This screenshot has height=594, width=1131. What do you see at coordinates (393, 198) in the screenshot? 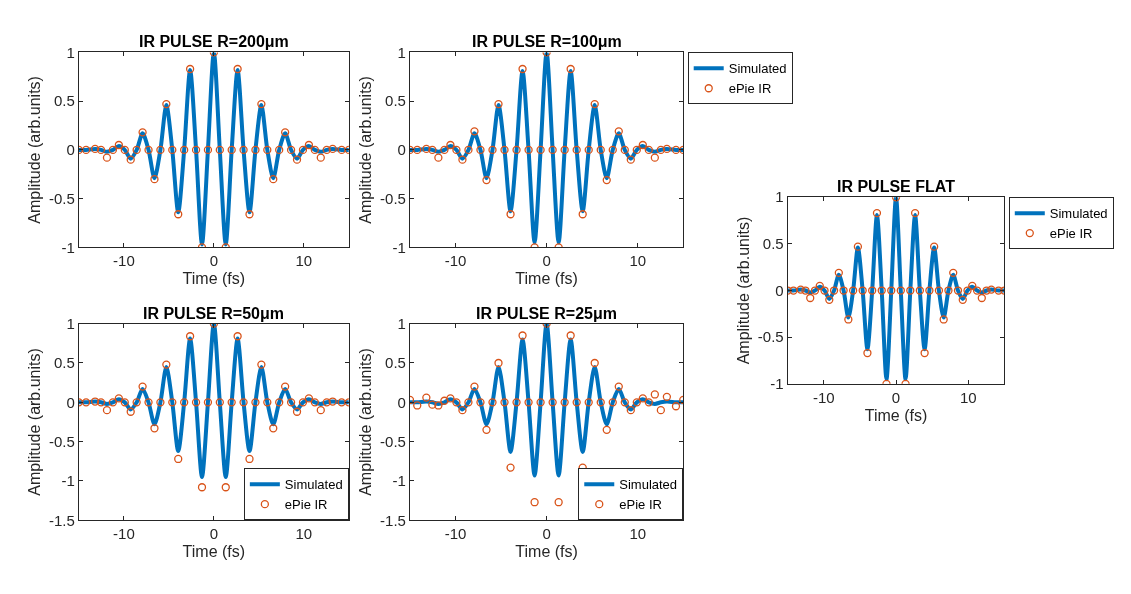
I see `y-tick-label: -0.5` at bounding box center [393, 198].